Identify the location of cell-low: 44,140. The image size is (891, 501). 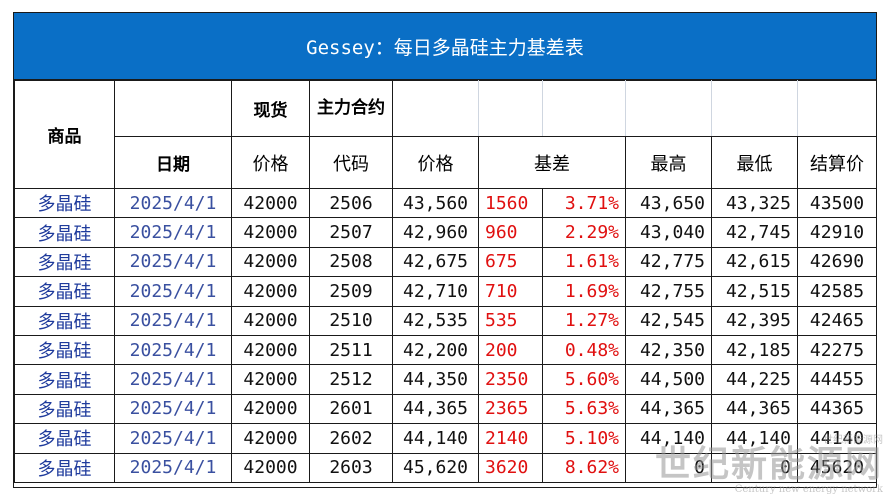
(754, 438).